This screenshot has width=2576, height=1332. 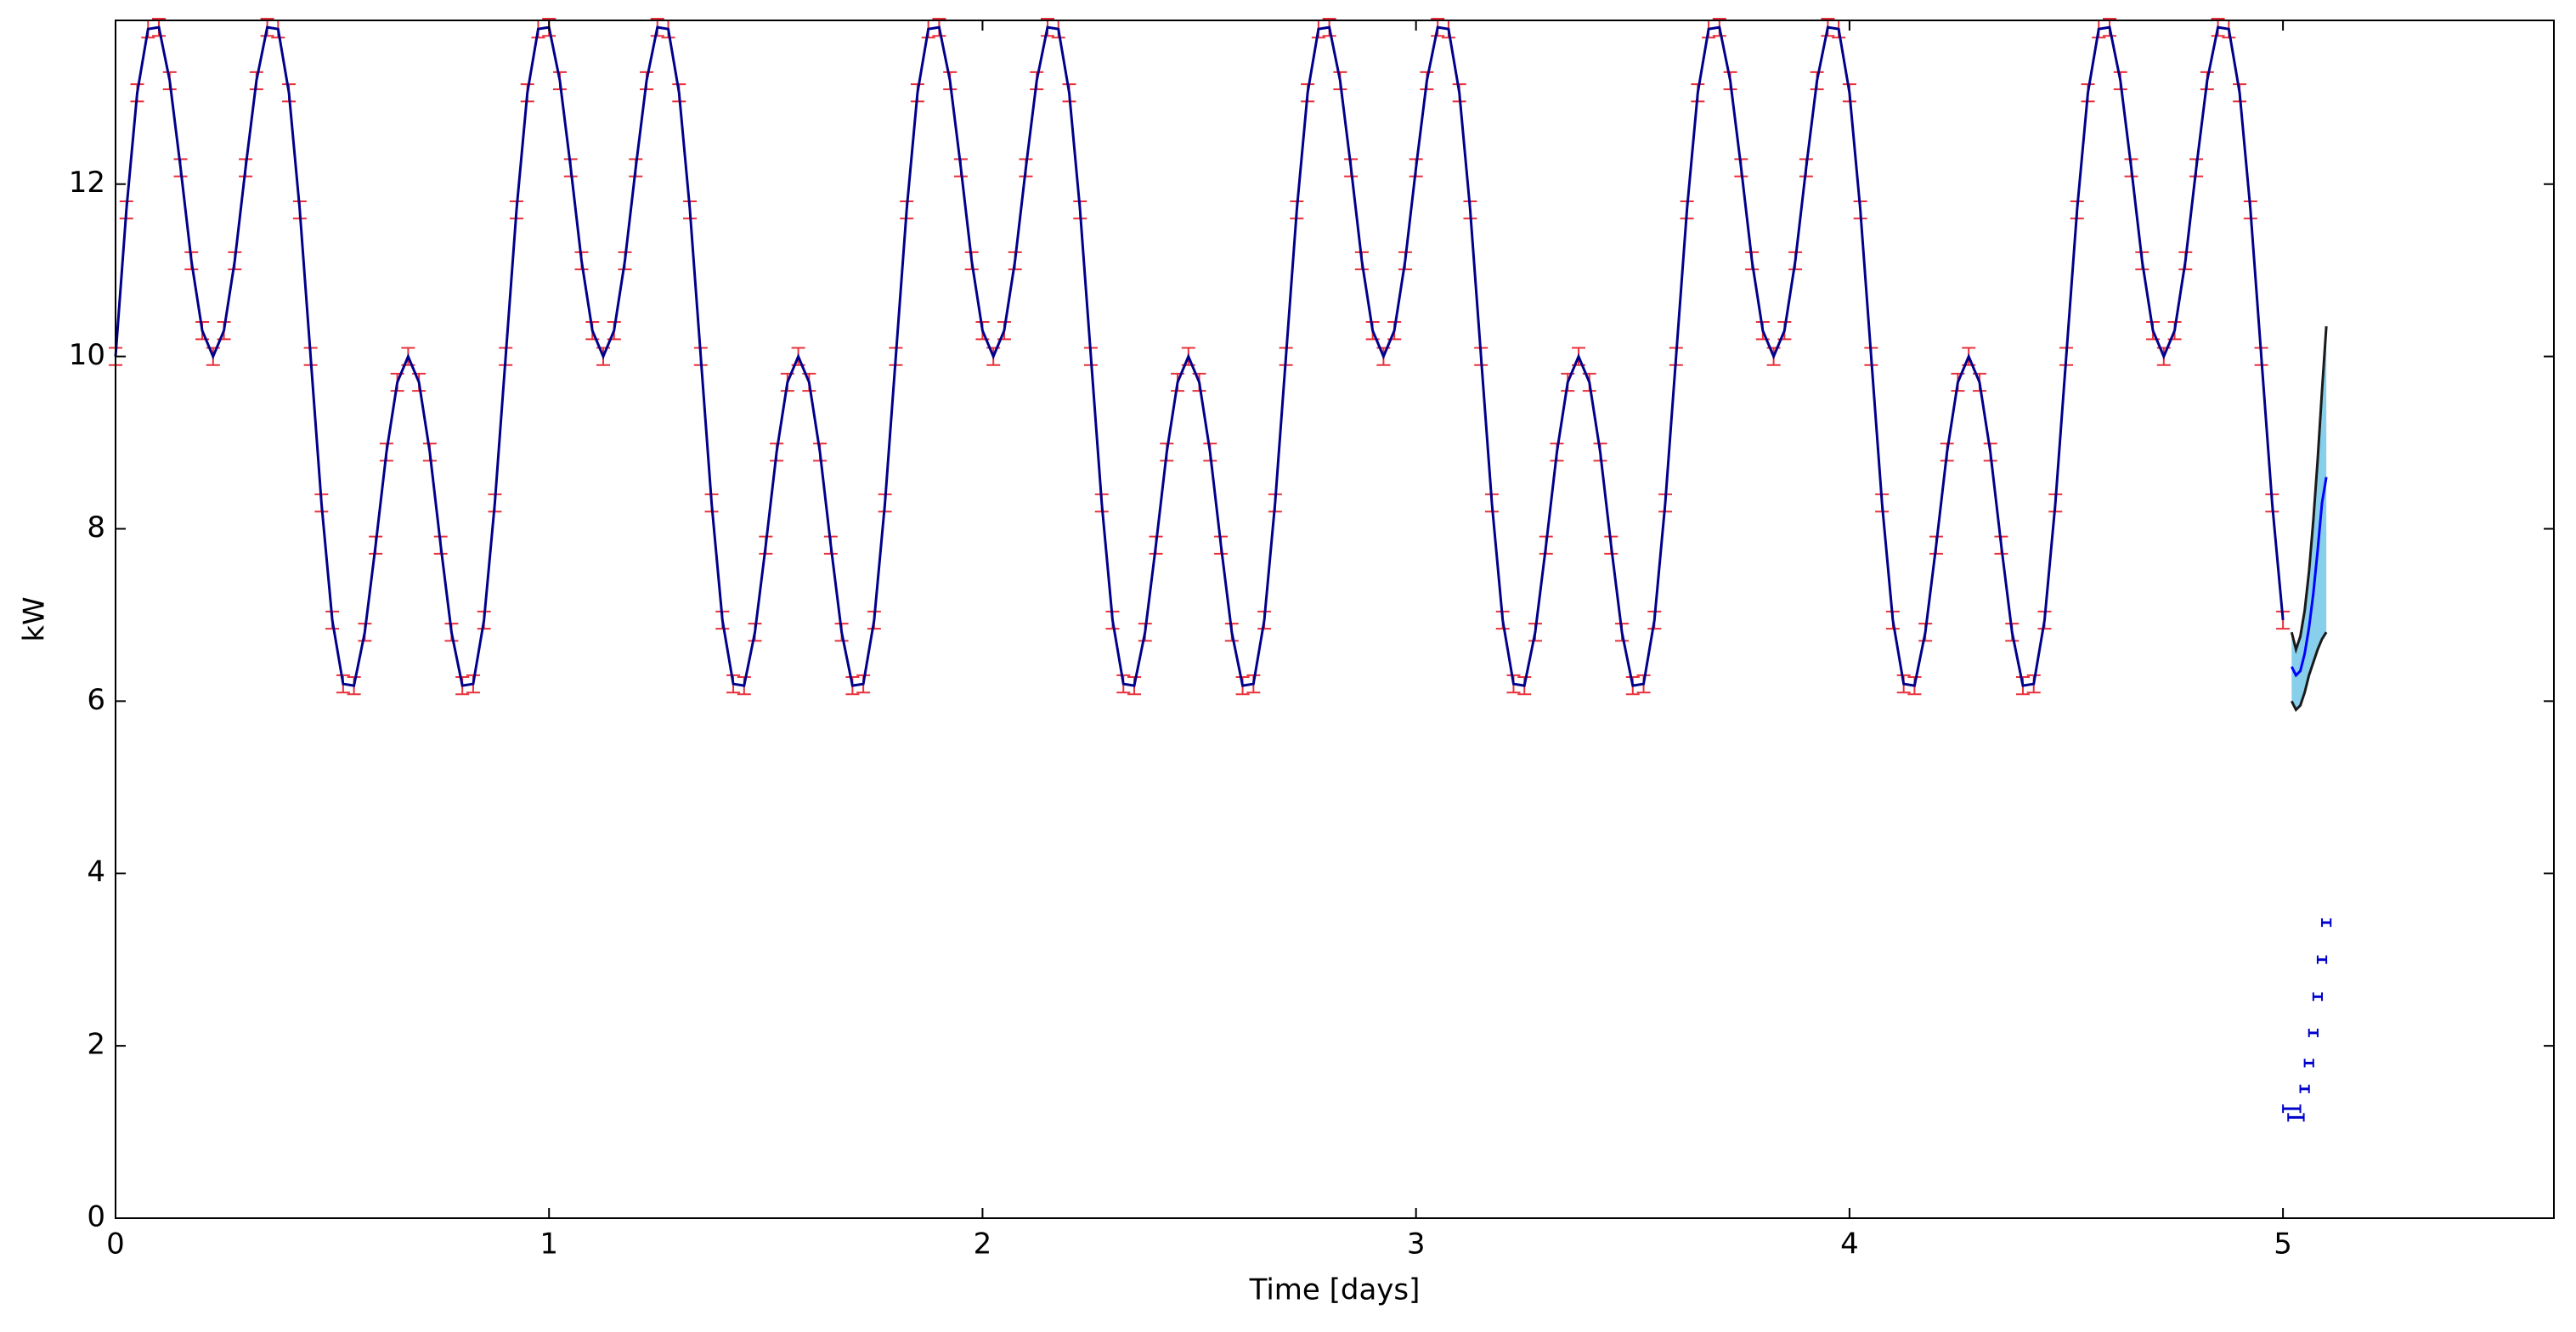 I want to click on y-tick-label: 4, so click(x=96, y=872).